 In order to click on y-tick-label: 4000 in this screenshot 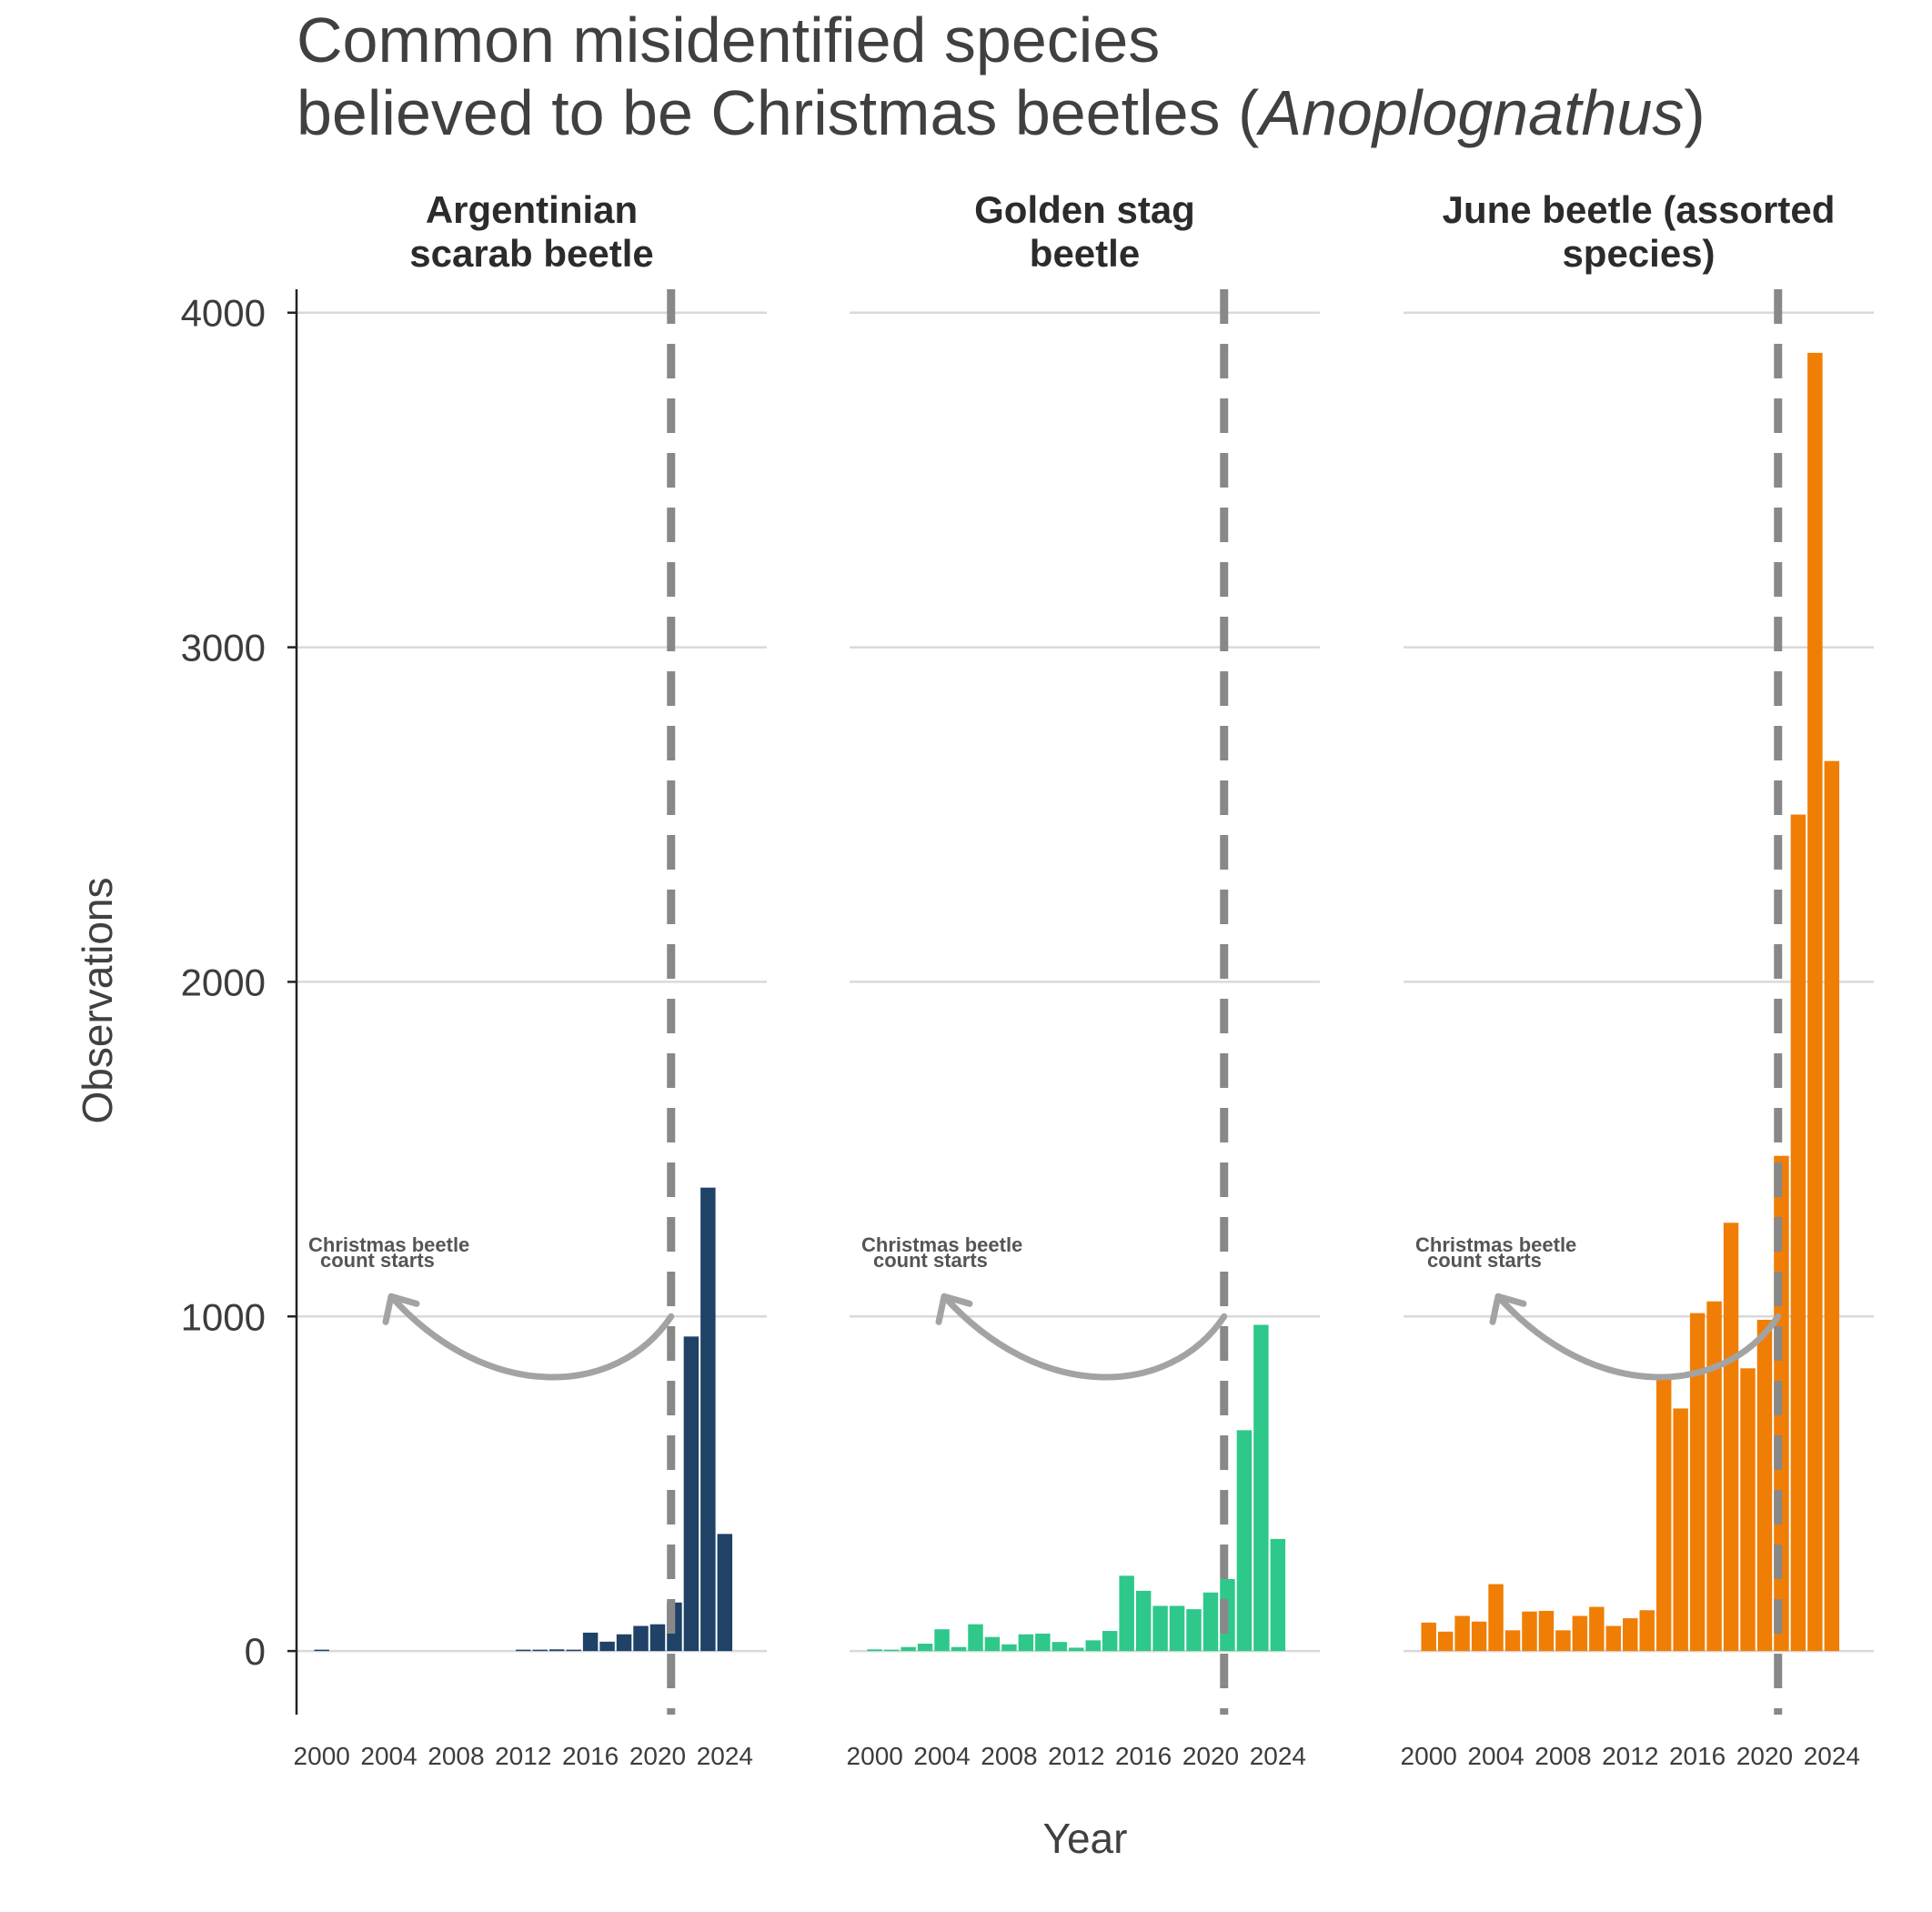, I will do `click(223, 313)`.